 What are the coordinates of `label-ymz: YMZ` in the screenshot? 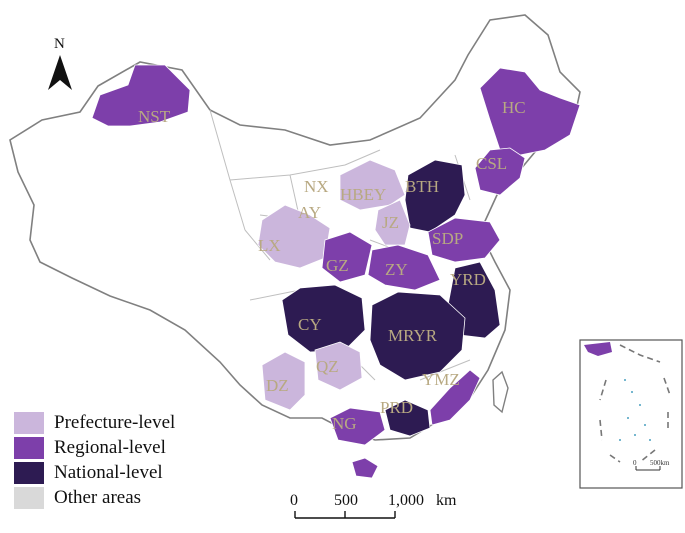 It's located at (441, 379).